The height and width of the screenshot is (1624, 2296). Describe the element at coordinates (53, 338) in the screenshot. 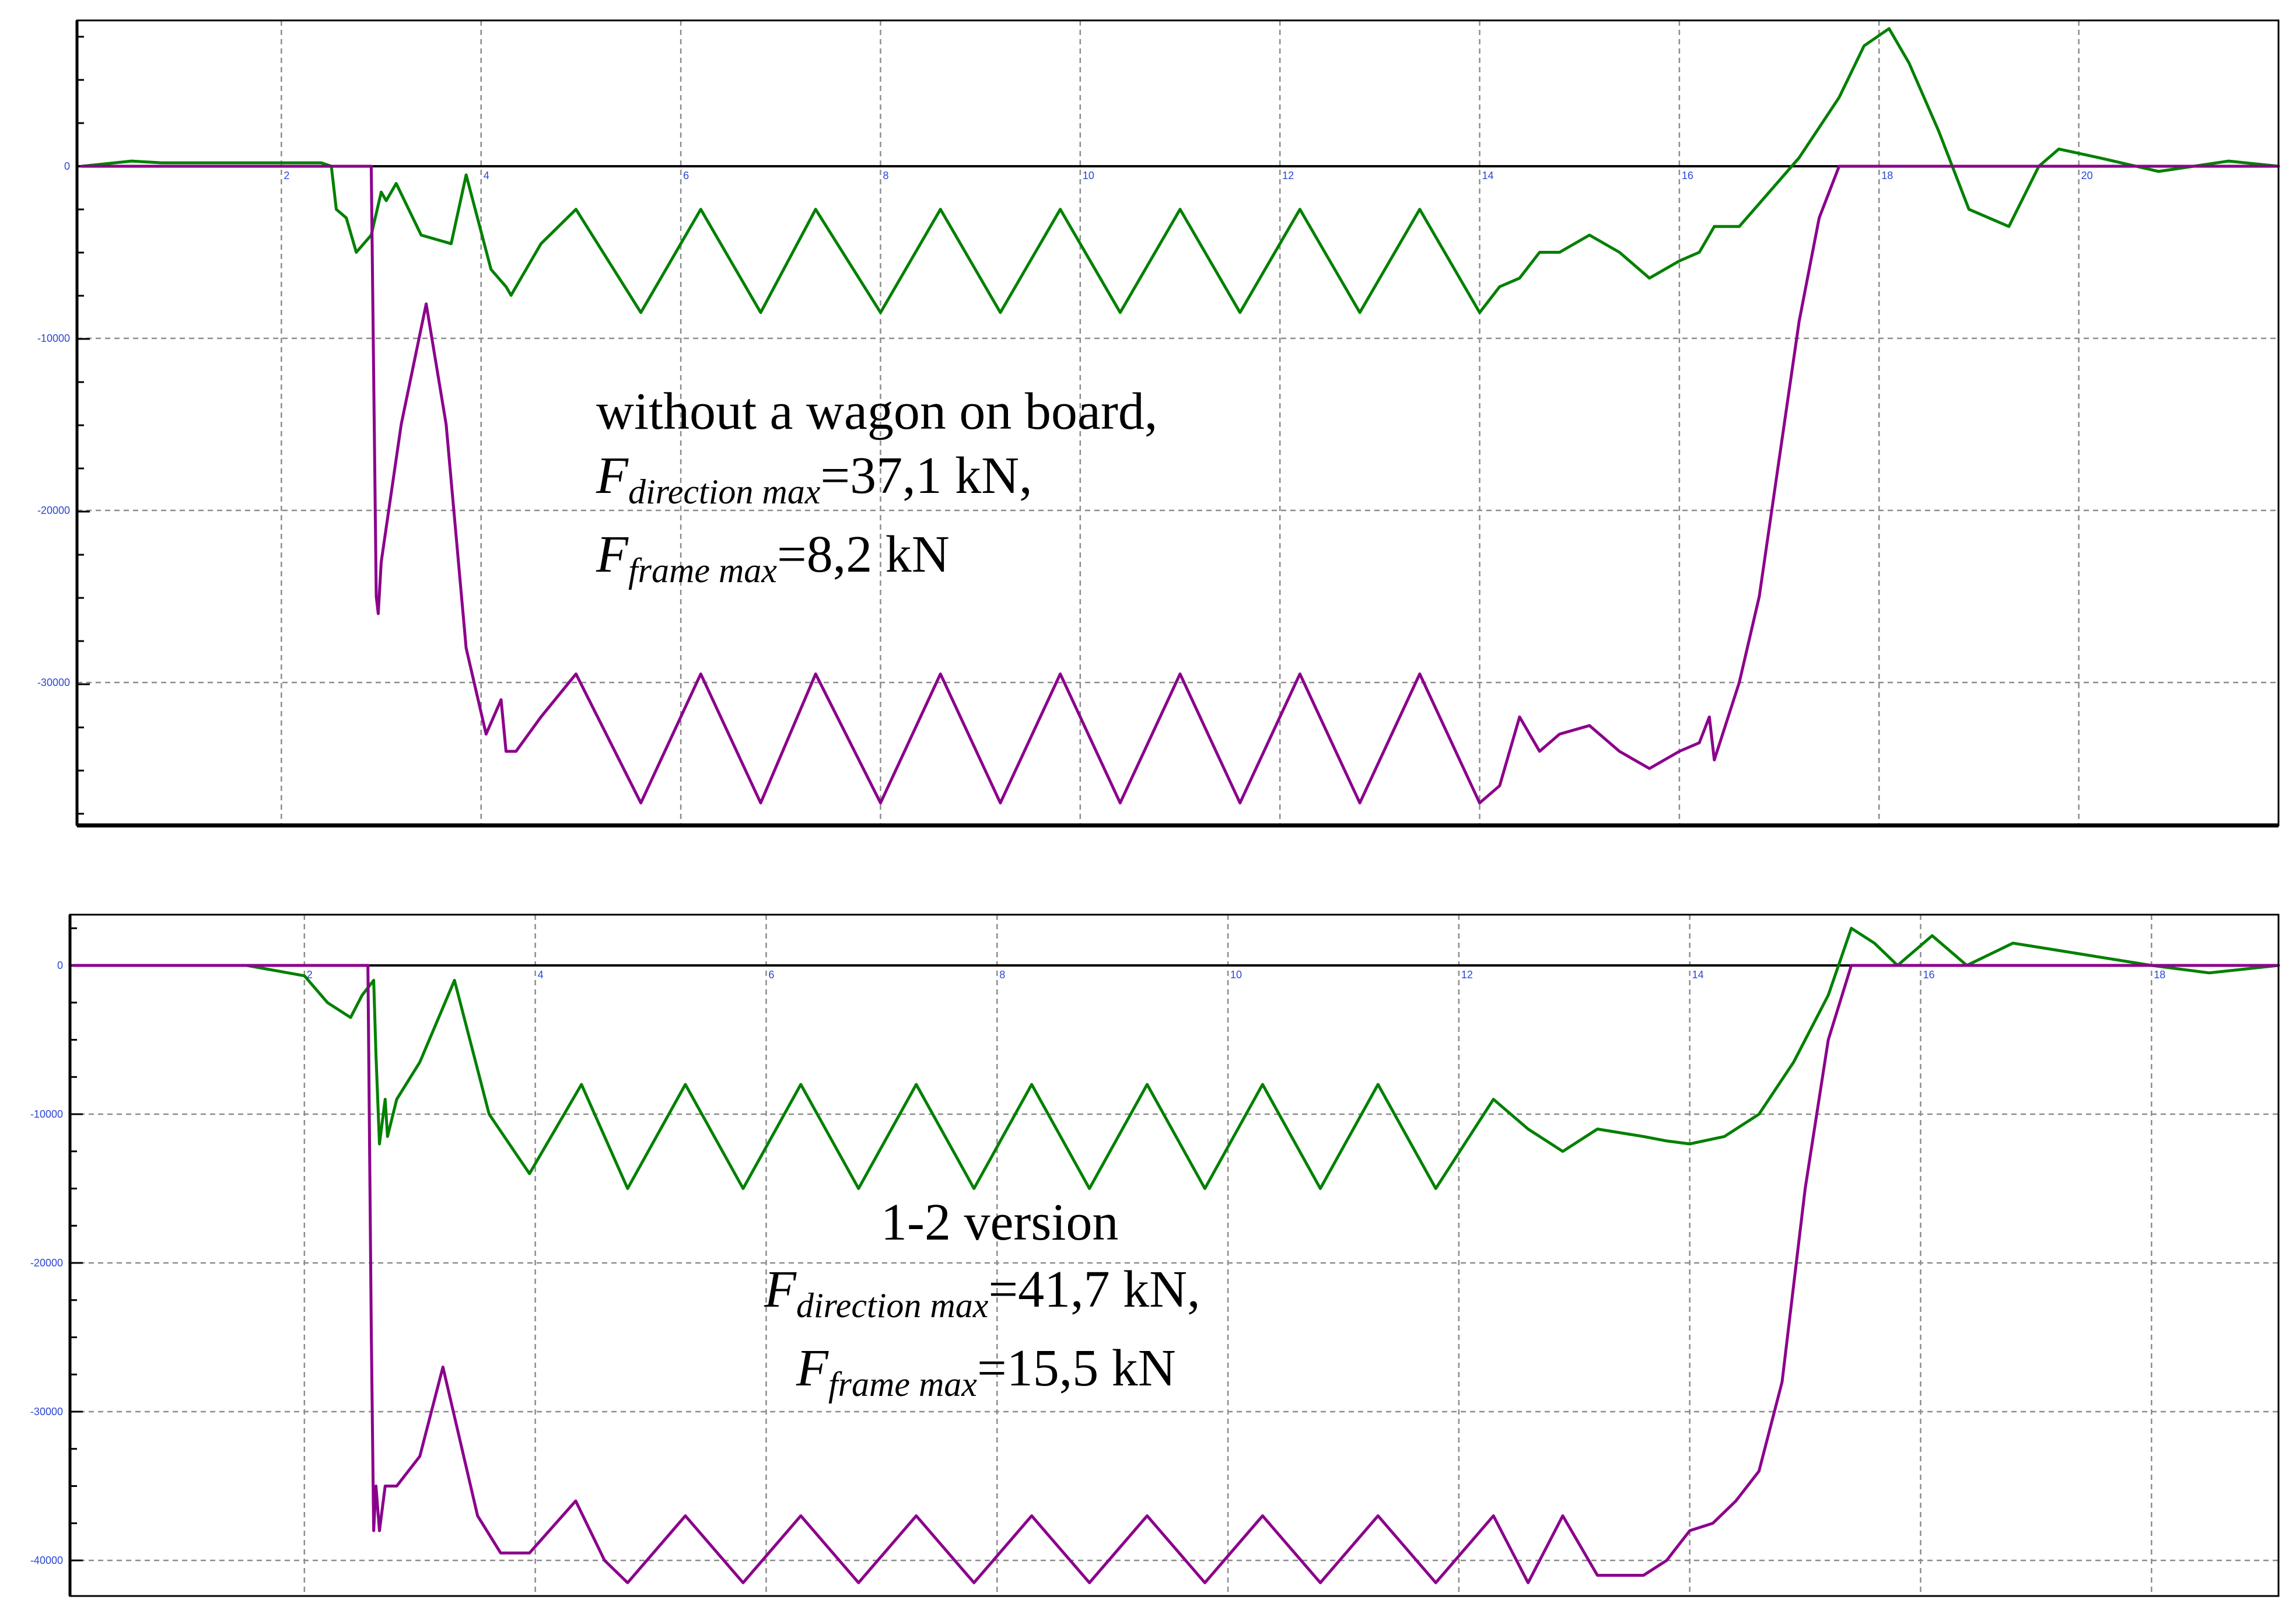

I see `y-tick-label-top: -10000` at that location.